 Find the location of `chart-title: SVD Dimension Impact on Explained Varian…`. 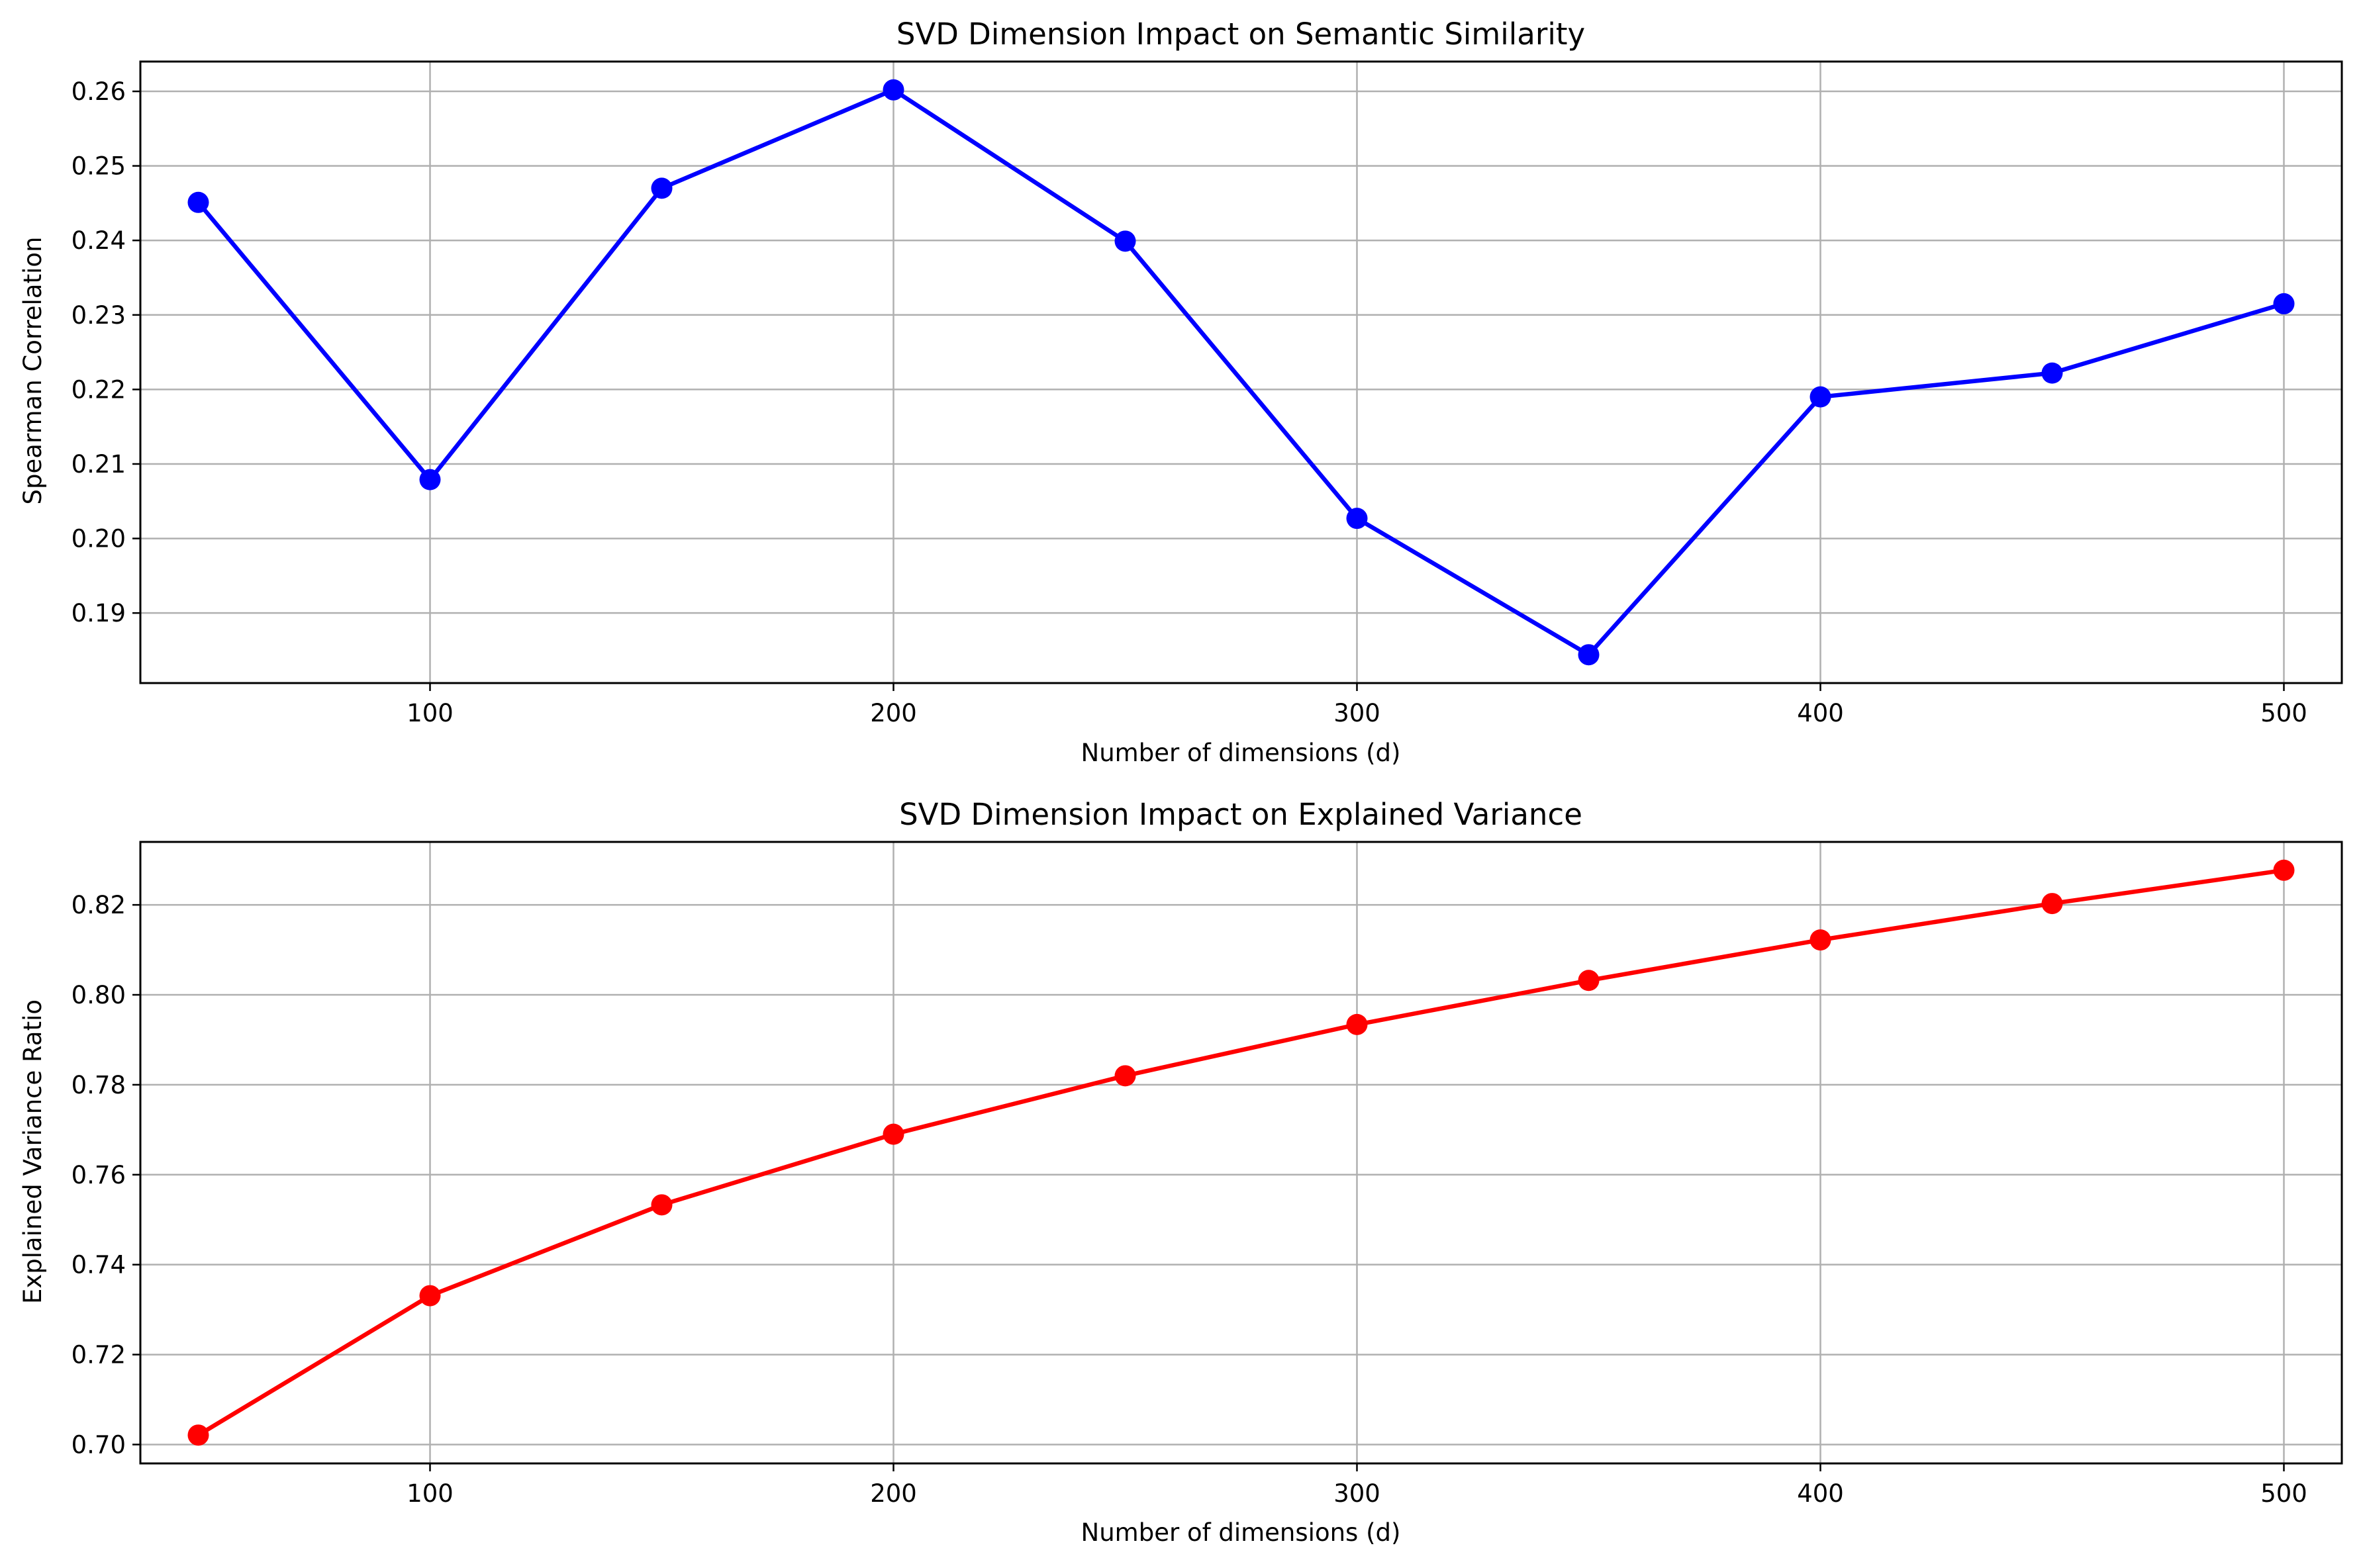

chart-title: SVD Dimension Impact on Explained Varian… is located at coordinates (1240, 814).